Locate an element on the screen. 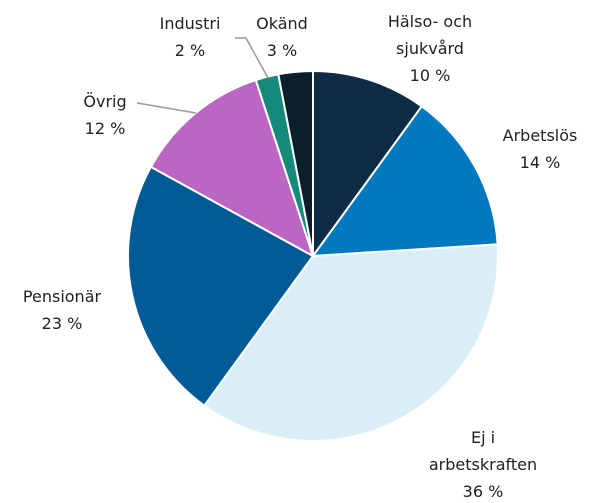  category-label: Okänd is located at coordinates (282, 23).